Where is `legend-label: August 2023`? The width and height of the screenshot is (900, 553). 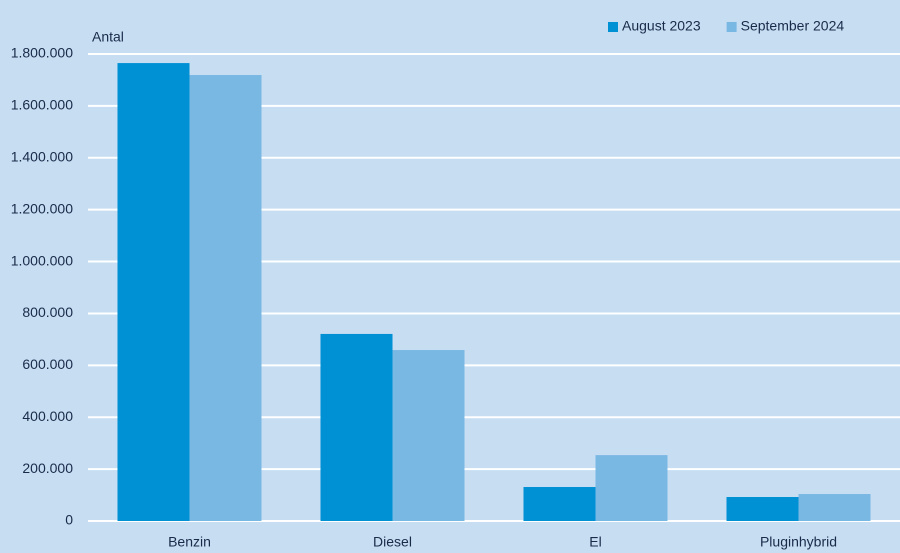 legend-label: August 2023 is located at coordinates (661, 26).